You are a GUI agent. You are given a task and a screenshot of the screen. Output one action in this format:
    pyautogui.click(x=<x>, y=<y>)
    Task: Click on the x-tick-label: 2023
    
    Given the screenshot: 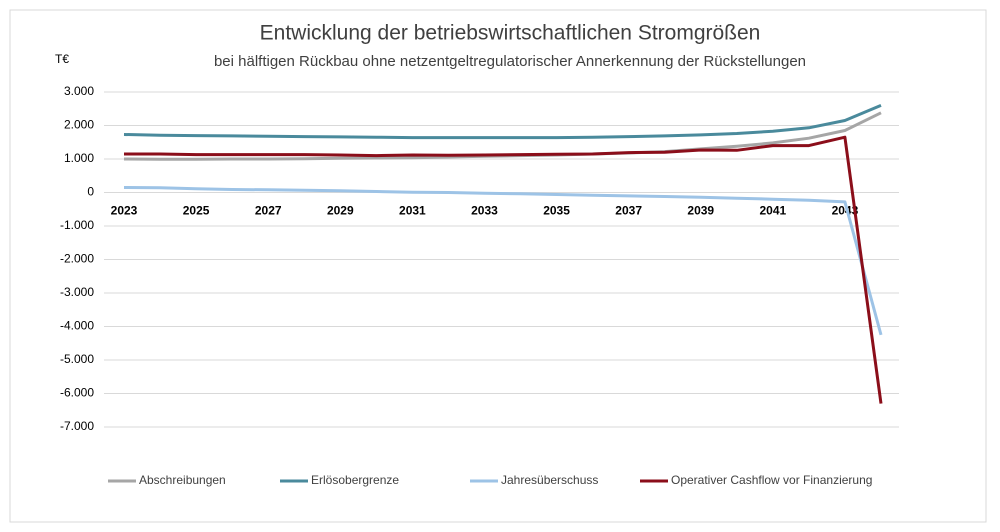 What is the action you would take?
    pyautogui.click(x=124, y=211)
    